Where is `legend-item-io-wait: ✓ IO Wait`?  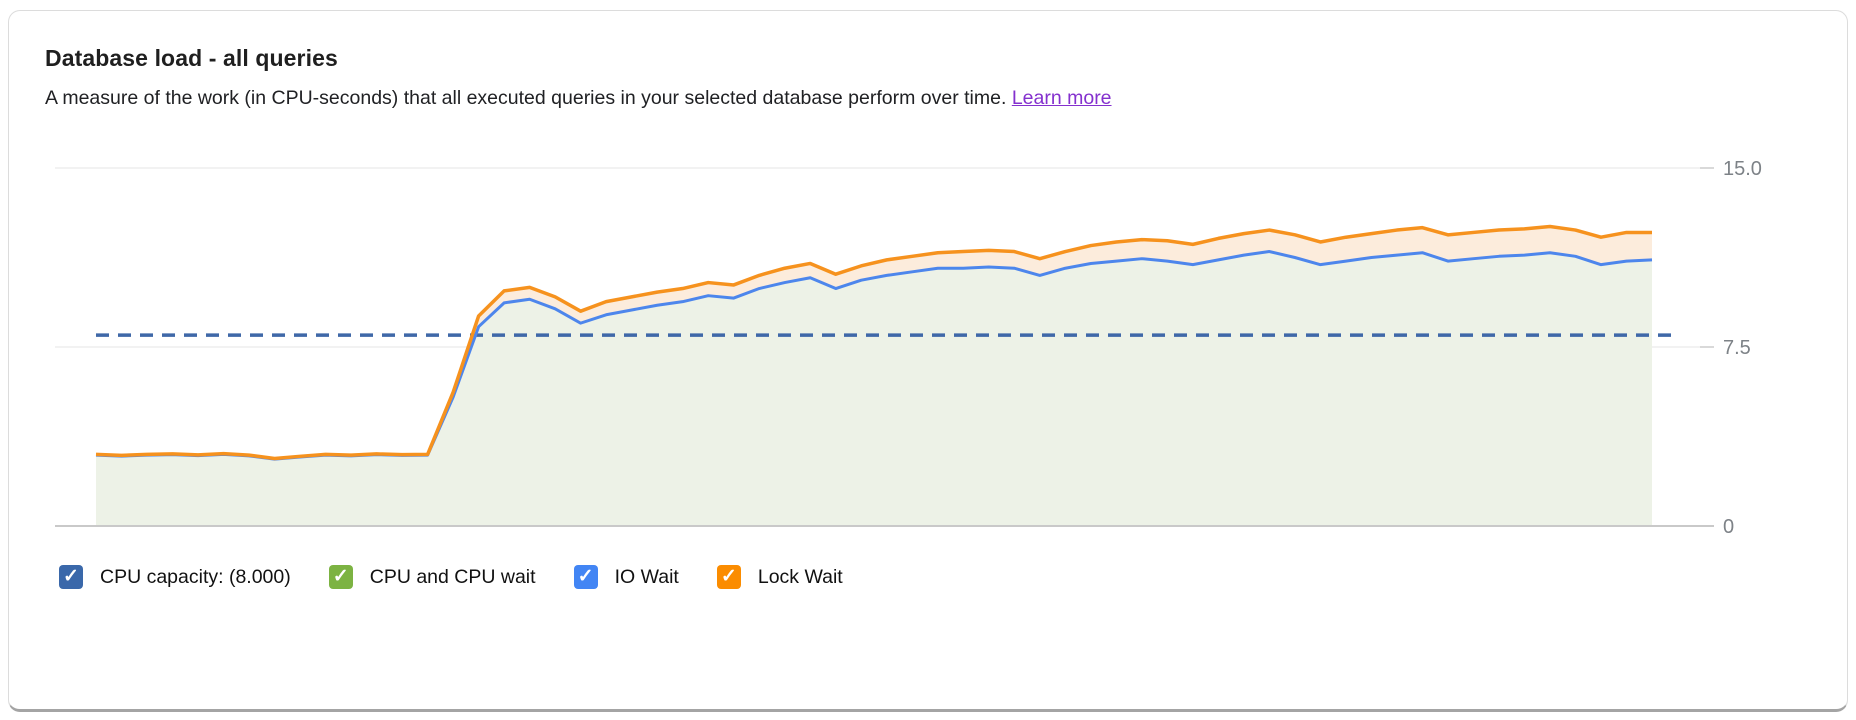 legend-item-io-wait: ✓ IO Wait is located at coordinates (626, 577).